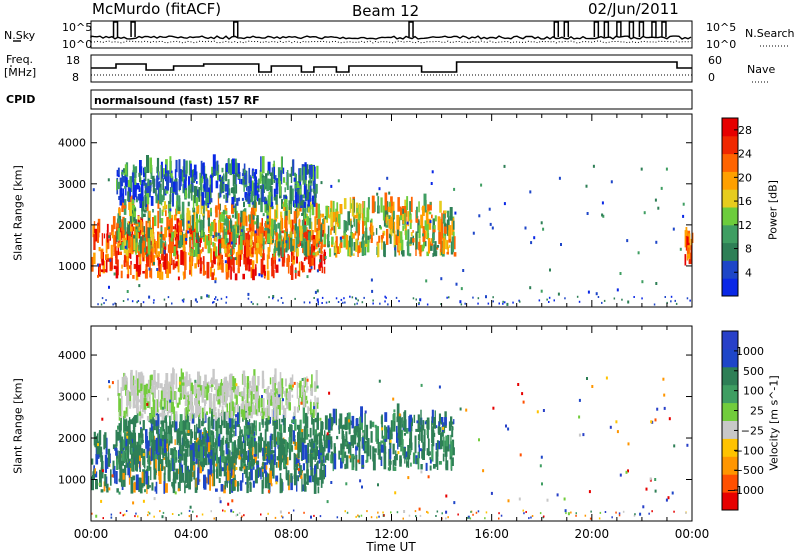 The width and height of the screenshot is (800, 554). I want to click on x-axis-title: Time UT, so click(391, 547).